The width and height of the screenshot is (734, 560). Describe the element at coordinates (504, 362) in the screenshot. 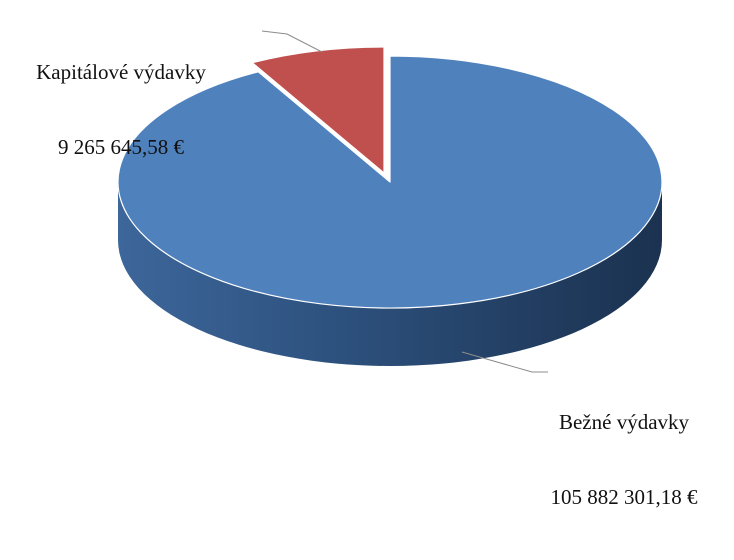

I see `leader-line-bezne` at that location.